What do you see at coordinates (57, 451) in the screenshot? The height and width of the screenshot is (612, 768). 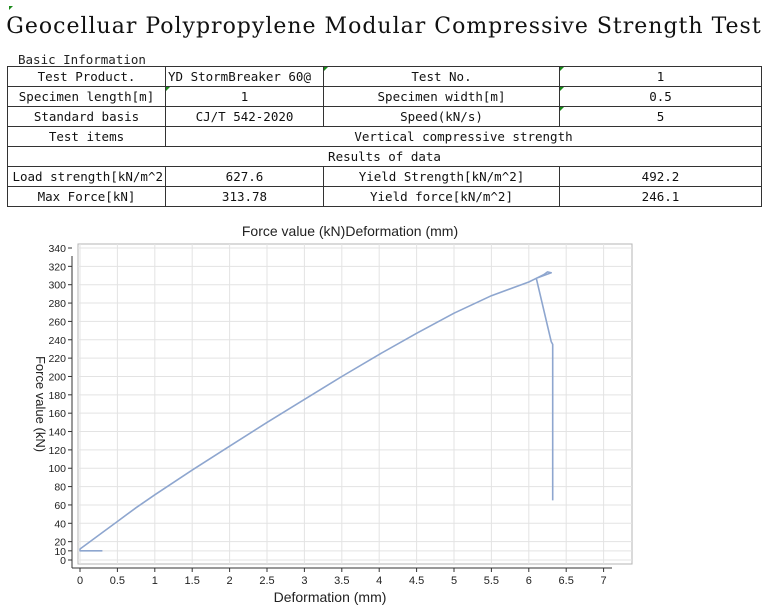 I see `y-tick-label: 120` at bounding box center [57, 451].